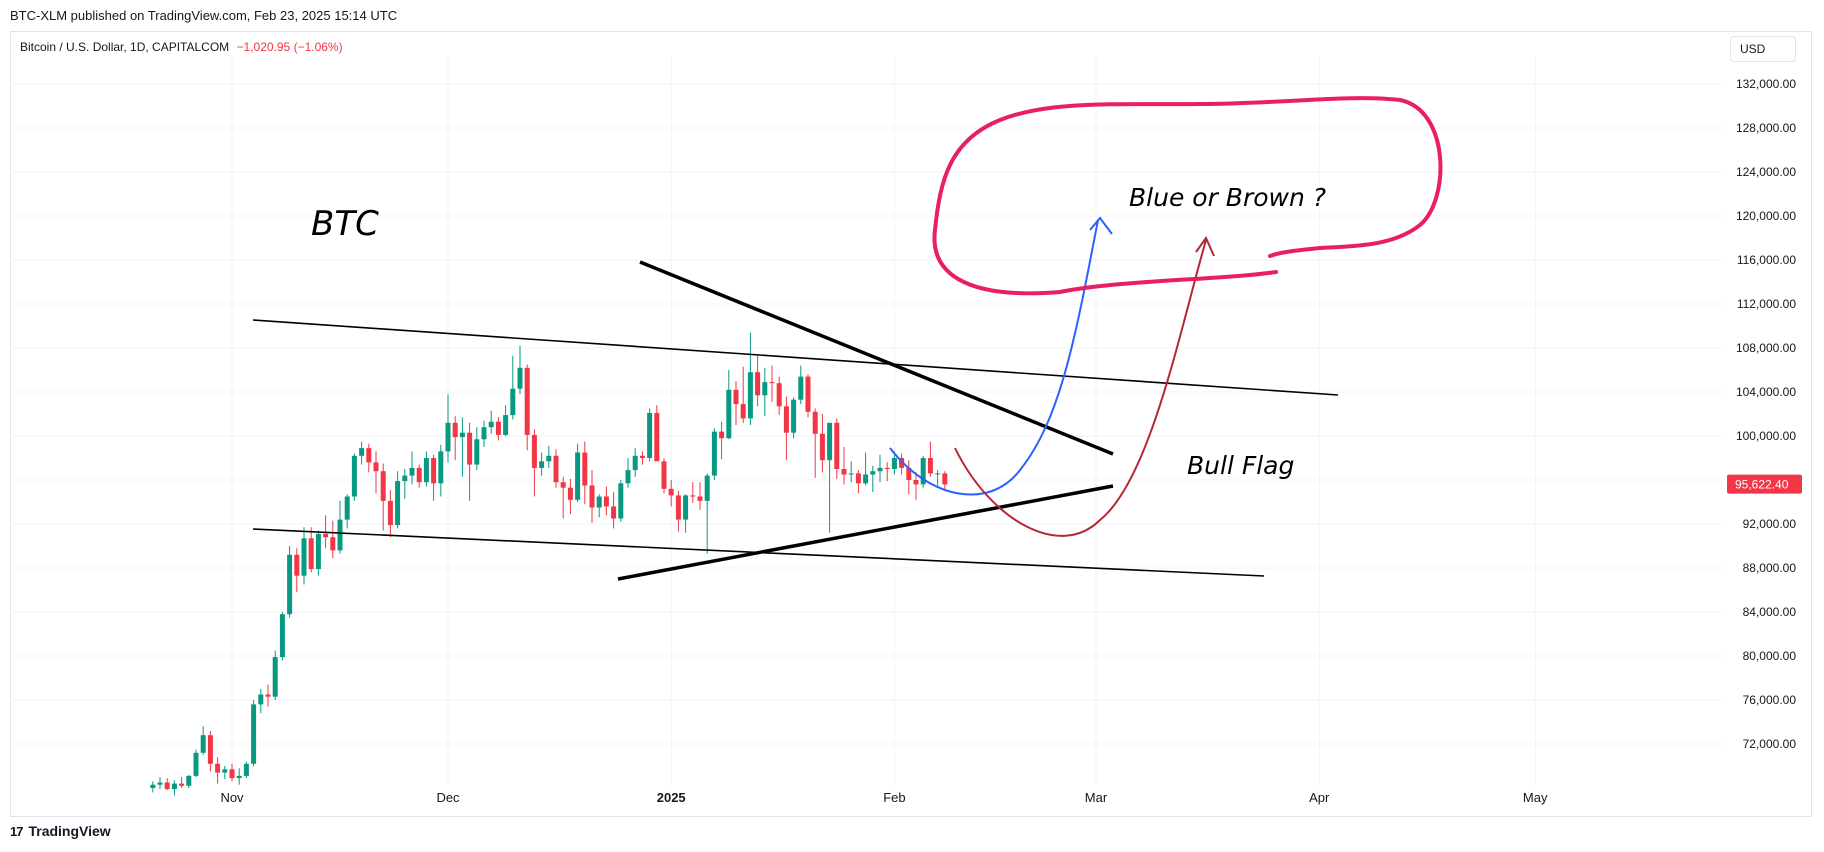 The width and height of the screenshot is (1824, 852). What do you see at coordinates (865, 532) in the screenshot?
I see `ascending-support-line` at bounding box center [865, 532].